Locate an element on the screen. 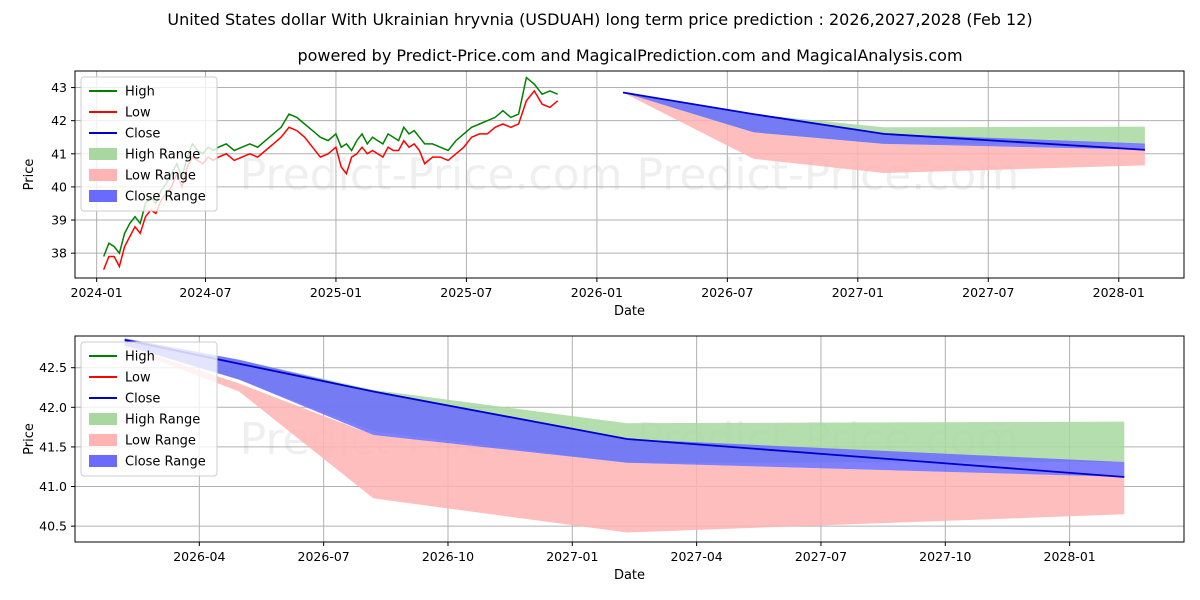 Image resolution: width=1200 pixels, height=600 pixels. bottom-xtick-label: 2027-01 is located at coordinates (572, 556).